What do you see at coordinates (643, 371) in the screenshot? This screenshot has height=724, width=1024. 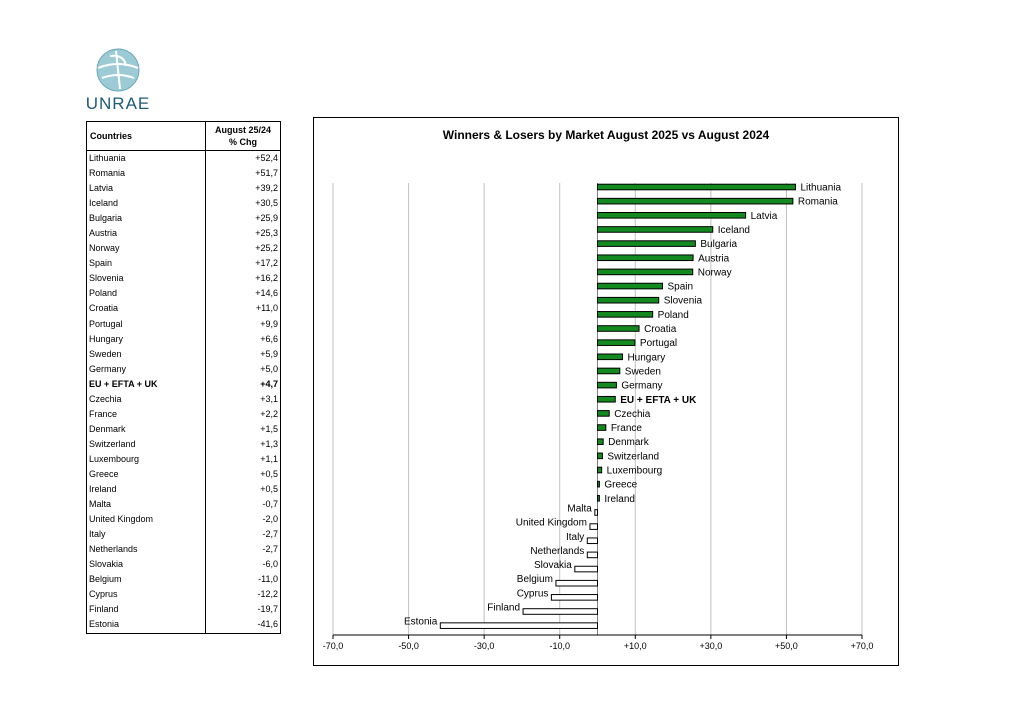 I see `bar-label: Sweden` at bounding box center [643, 371].